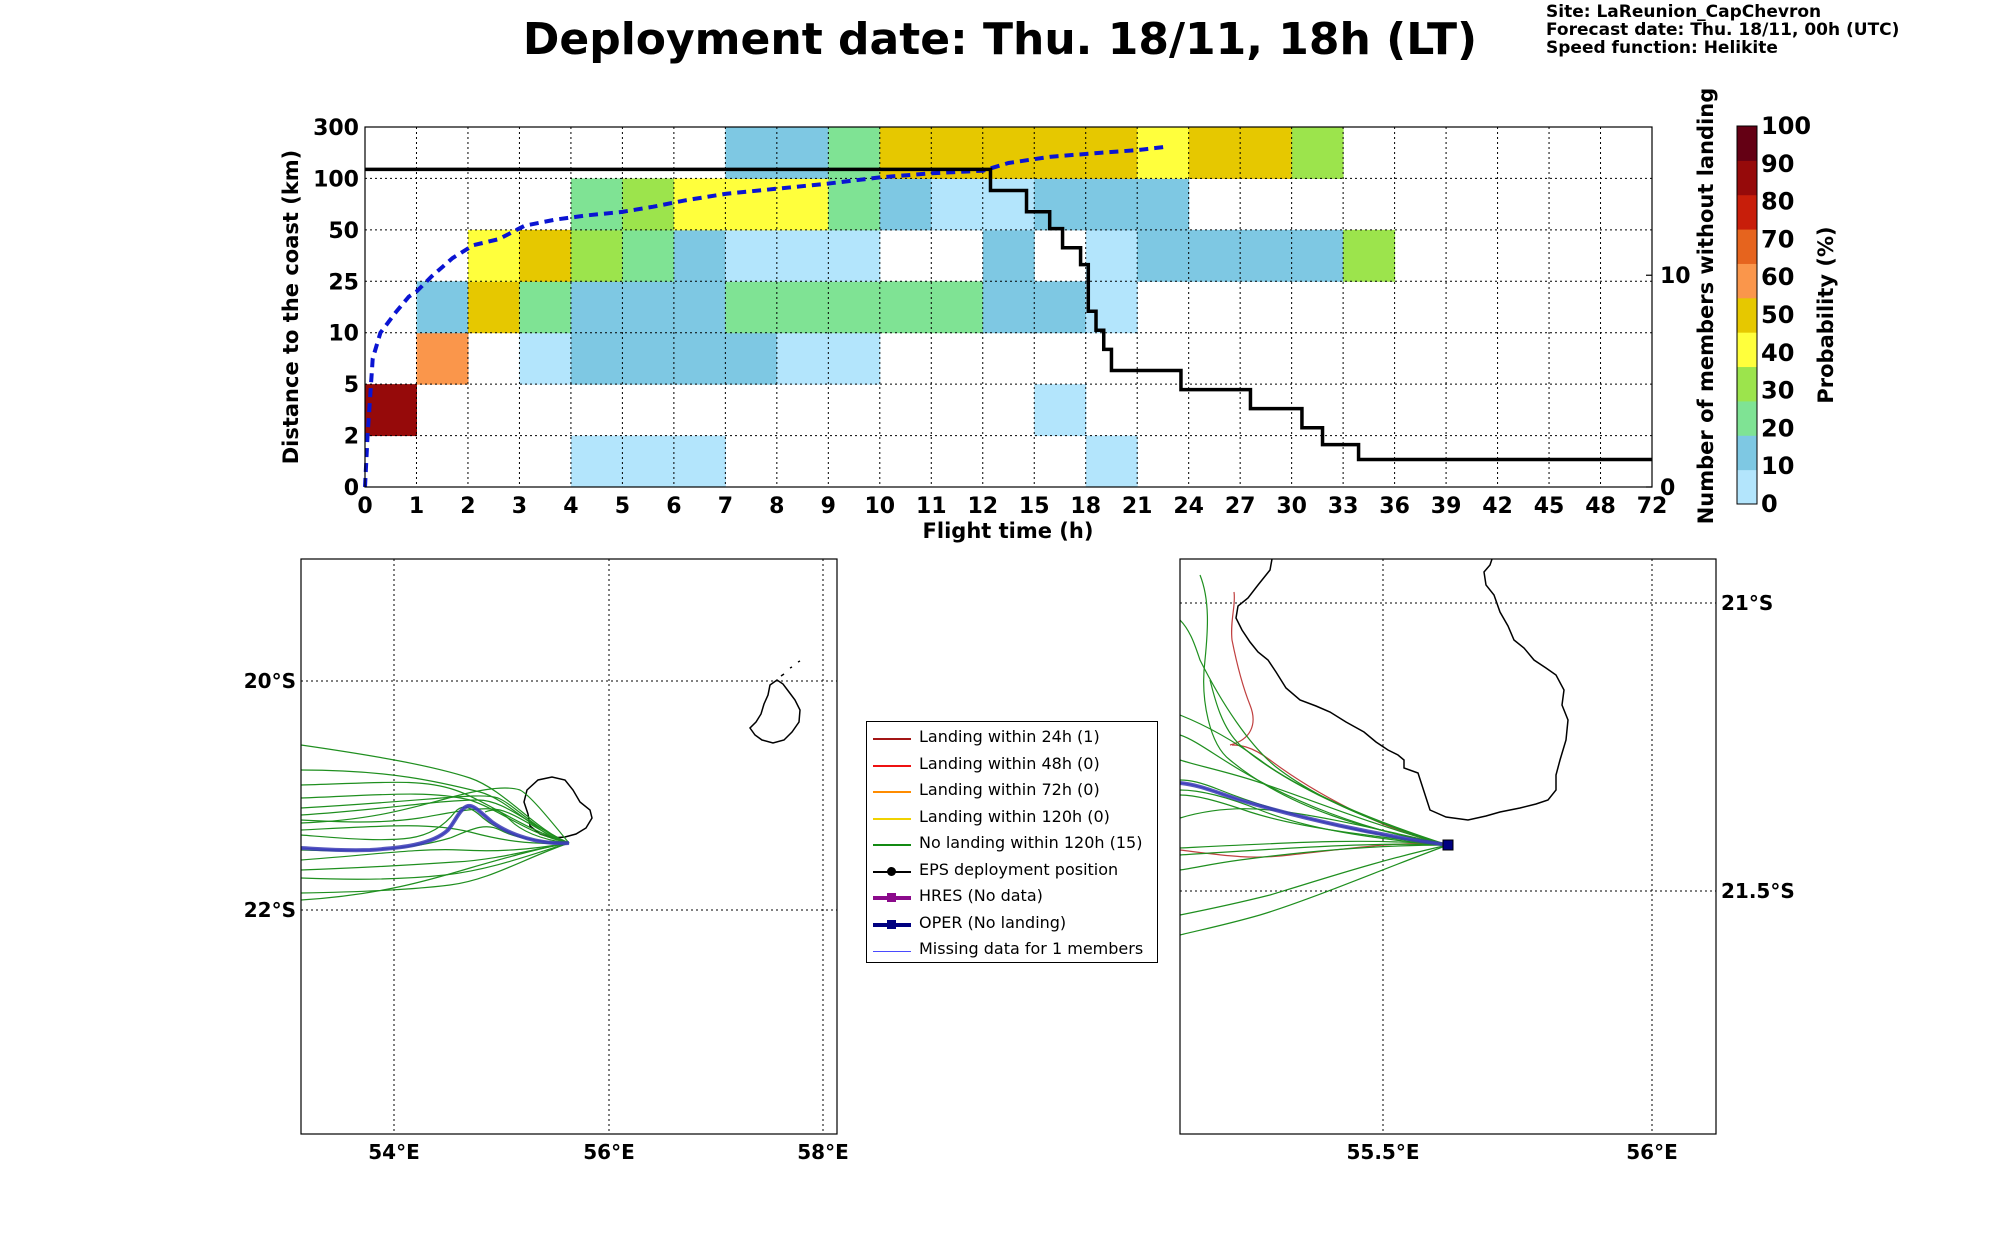  I want to click on x-tick-label: 42, so click(1497, 506).